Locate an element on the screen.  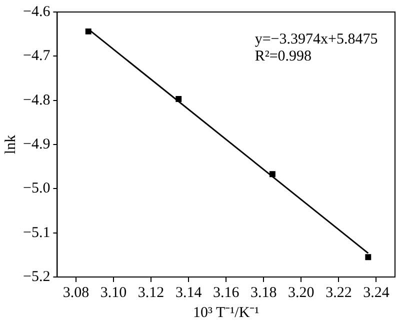
x-tick-label: 3.22 is located at coordinates (339, 292).